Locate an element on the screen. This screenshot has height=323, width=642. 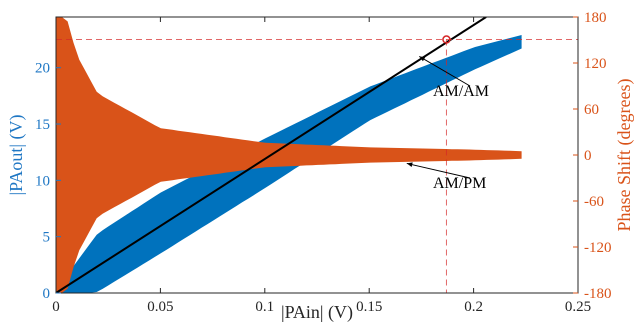
y-right-tick-label: -120 is located at coordinates (598, 248).